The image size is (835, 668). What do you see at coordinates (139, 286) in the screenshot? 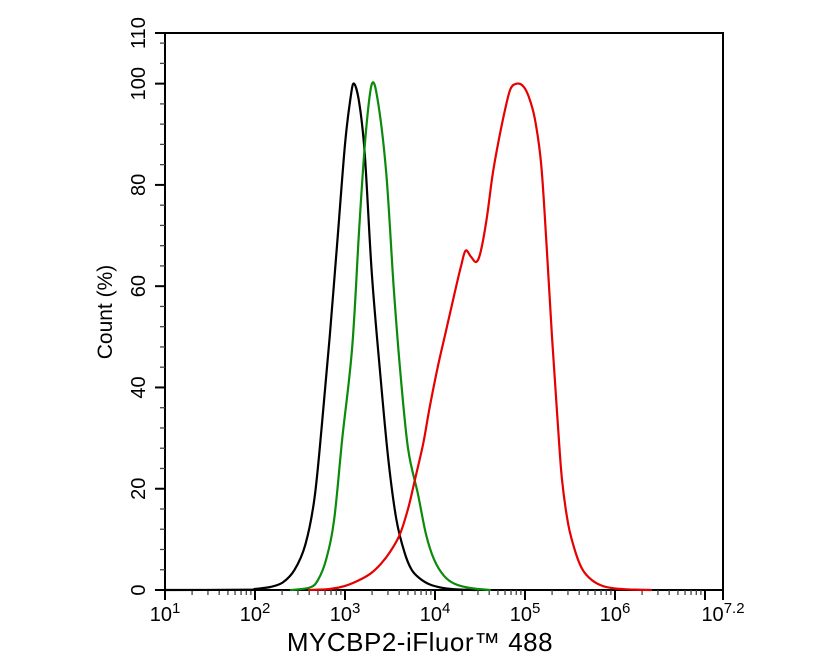
I see `y-tick-label: 60` at bounding box center [139, 286].